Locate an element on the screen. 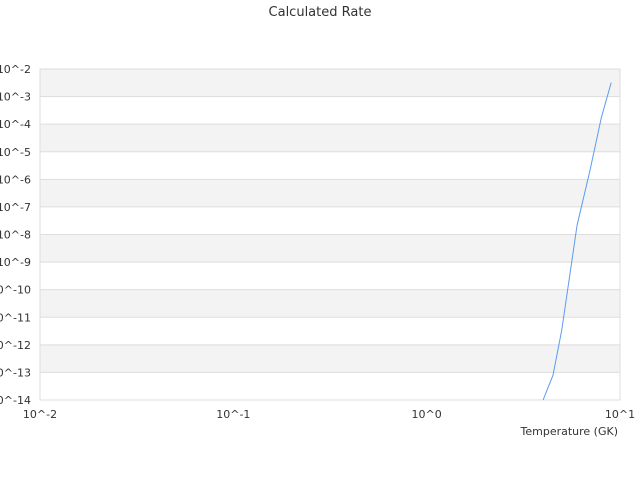 The width and height of the screenshot is (640, 484). y-tick-label: 10^-4 is located at coordinates (15, 124).